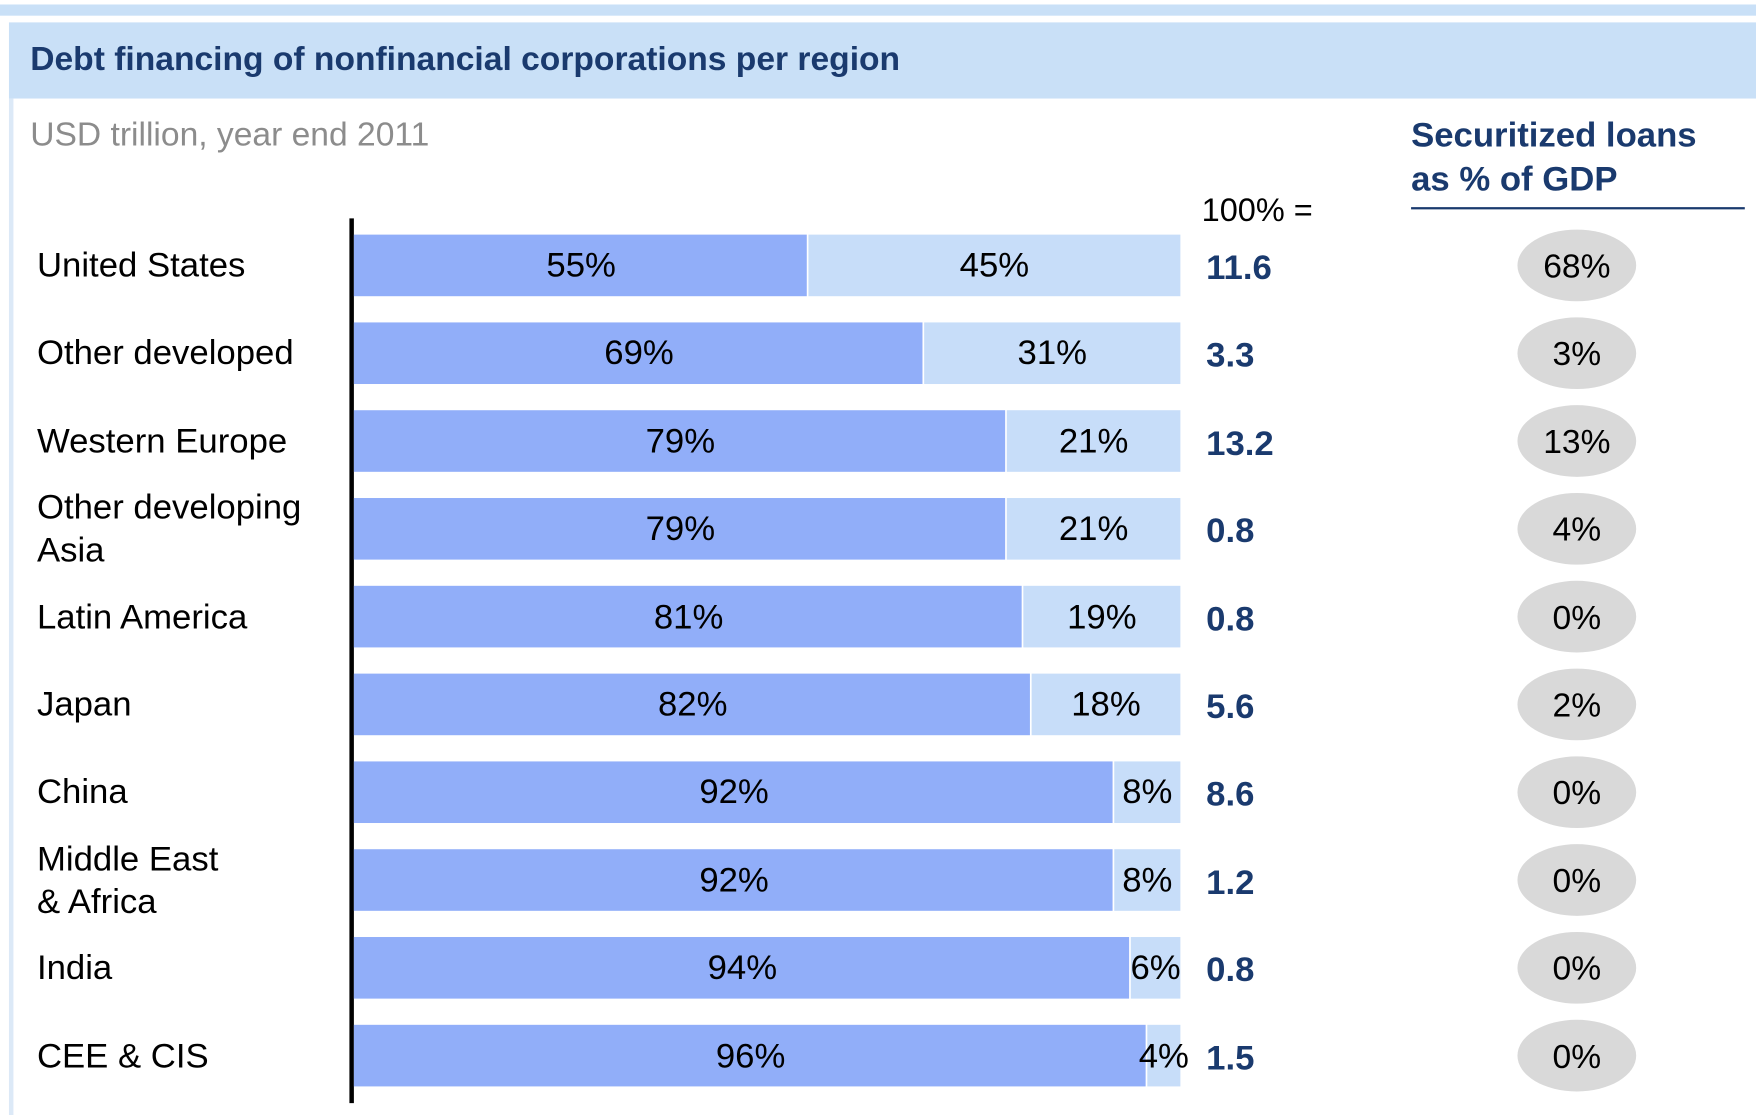 The image size is (1756, 1115). I want to click on left-border, so click(11, 606).